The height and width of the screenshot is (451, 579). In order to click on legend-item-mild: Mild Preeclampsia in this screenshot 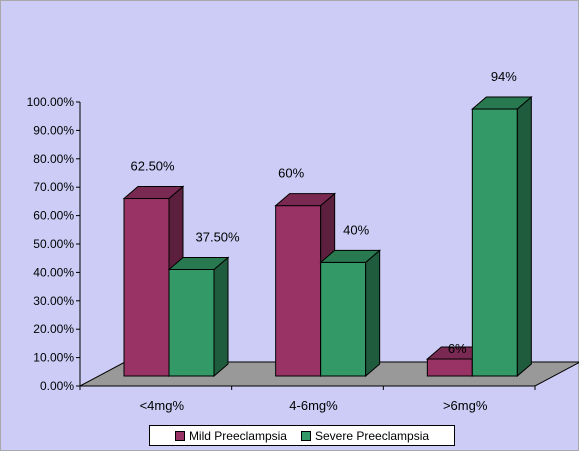, I will do `click(230, 435)`.